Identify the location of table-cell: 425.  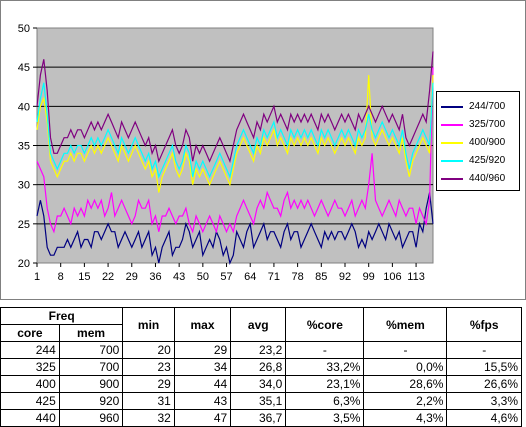
(30, 401).